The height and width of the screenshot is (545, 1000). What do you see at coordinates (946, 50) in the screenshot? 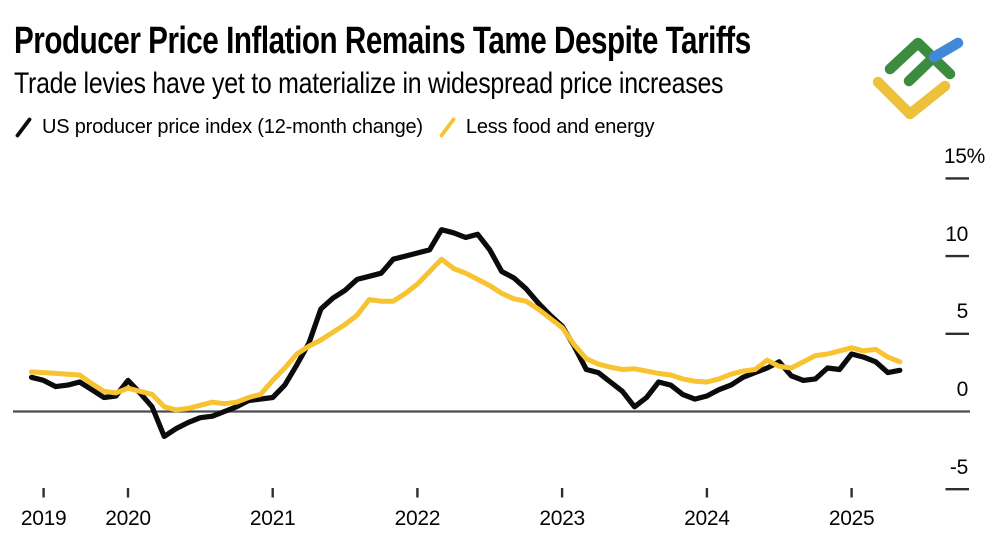
I see `blue-accent-icon` at bounding box center [946, 50].